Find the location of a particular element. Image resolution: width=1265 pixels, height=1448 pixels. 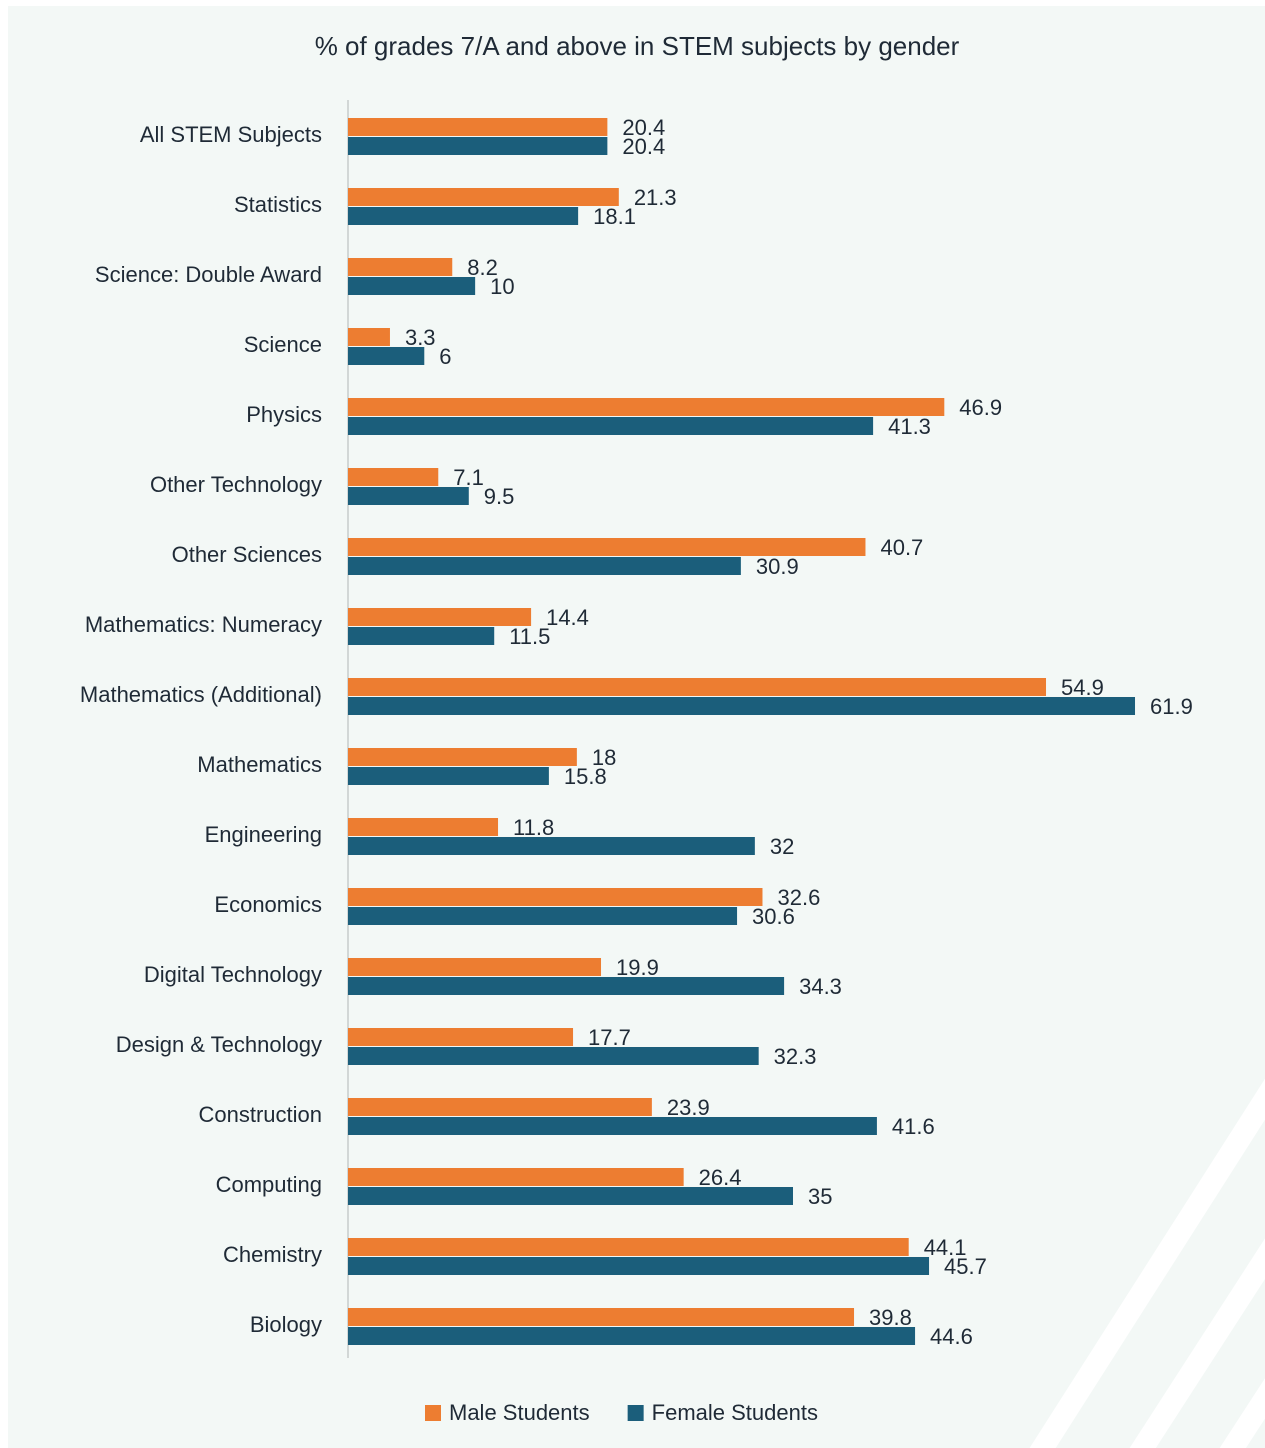

data-label: 35 is located at coordinates (820, 1196).